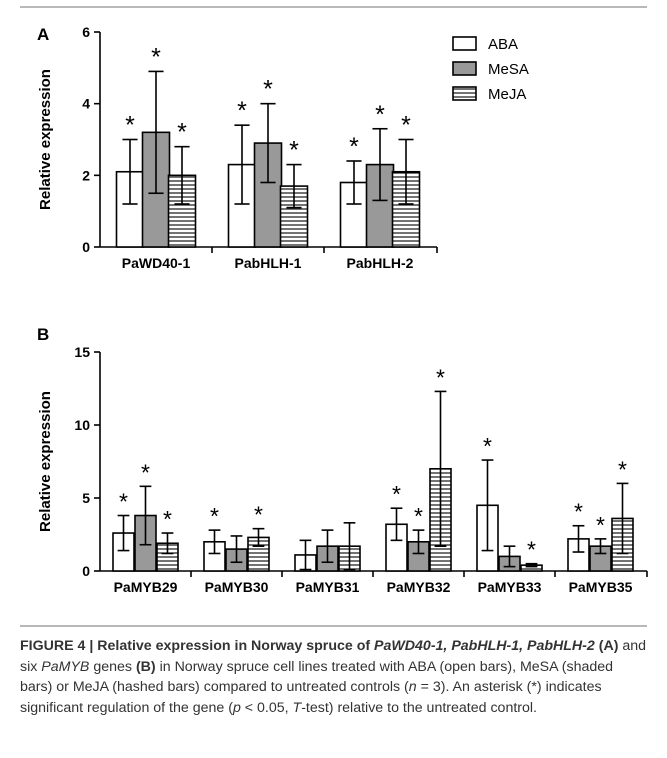  I want to click on x-tick-label: PaWD40-1, so click(156, 263).